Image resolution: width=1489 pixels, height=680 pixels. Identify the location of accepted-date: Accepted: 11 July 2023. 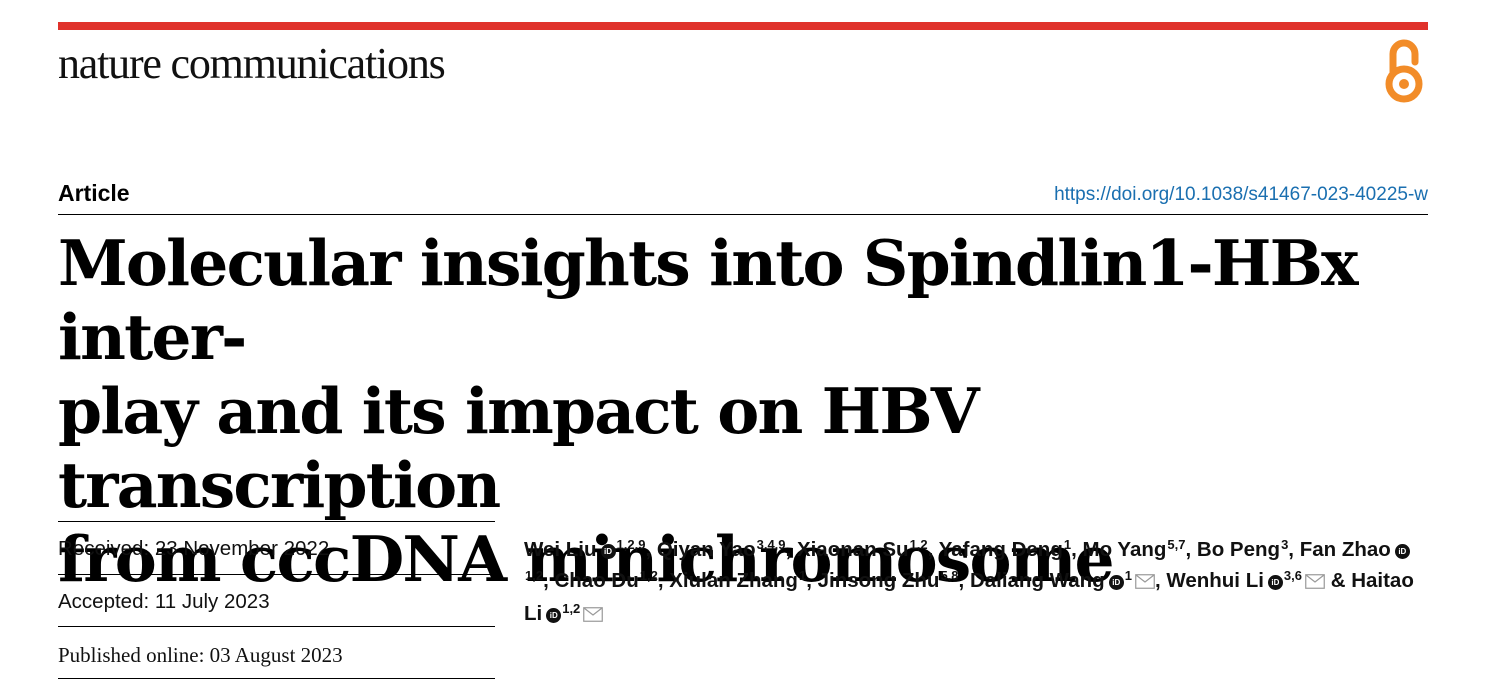
(164, 601).